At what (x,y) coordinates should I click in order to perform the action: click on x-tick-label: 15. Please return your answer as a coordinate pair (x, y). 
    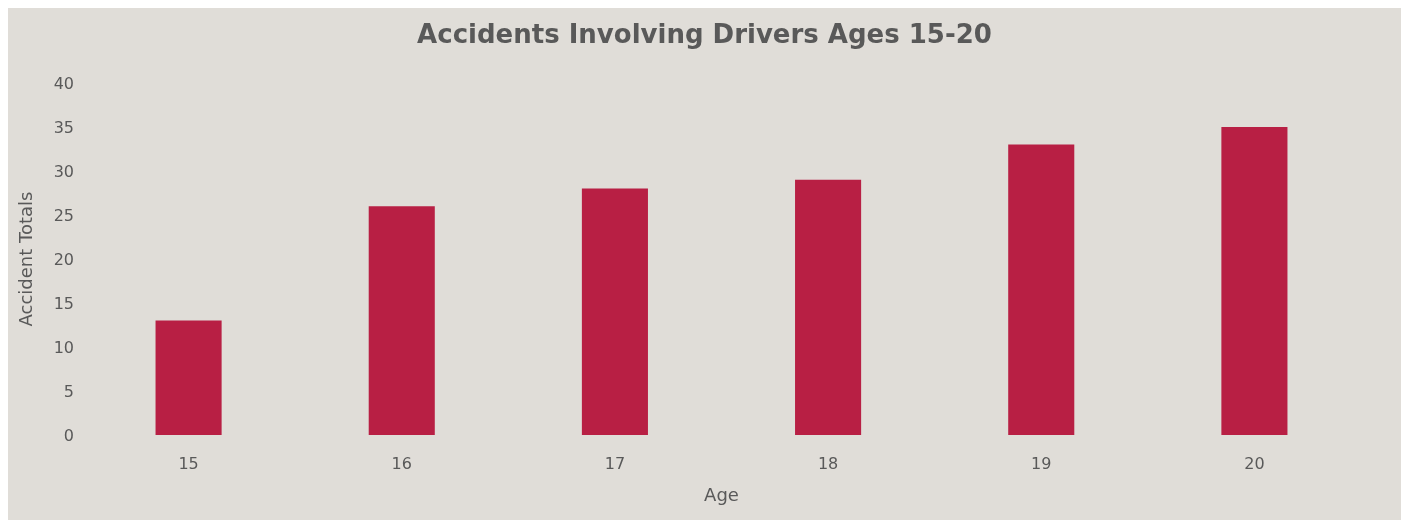
    Looking at the image, I should click on (188, 463).